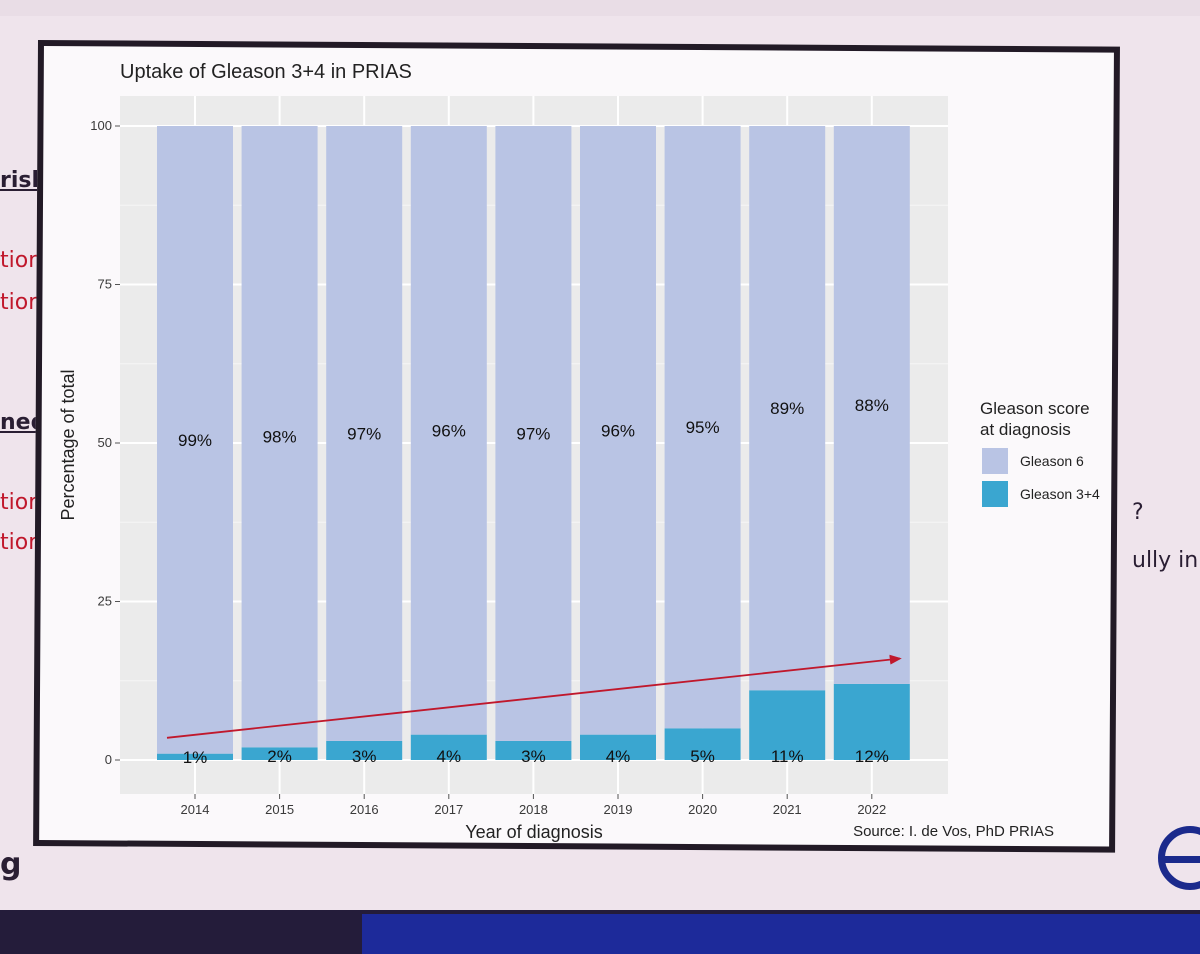 Image resolution: width=1200 pixels, height=954 pixels. What do you see at coordinates (1060, 494) in the screenshot?
I see `legend-label: Gleason 3+4` at bounding box center [1060, 494].